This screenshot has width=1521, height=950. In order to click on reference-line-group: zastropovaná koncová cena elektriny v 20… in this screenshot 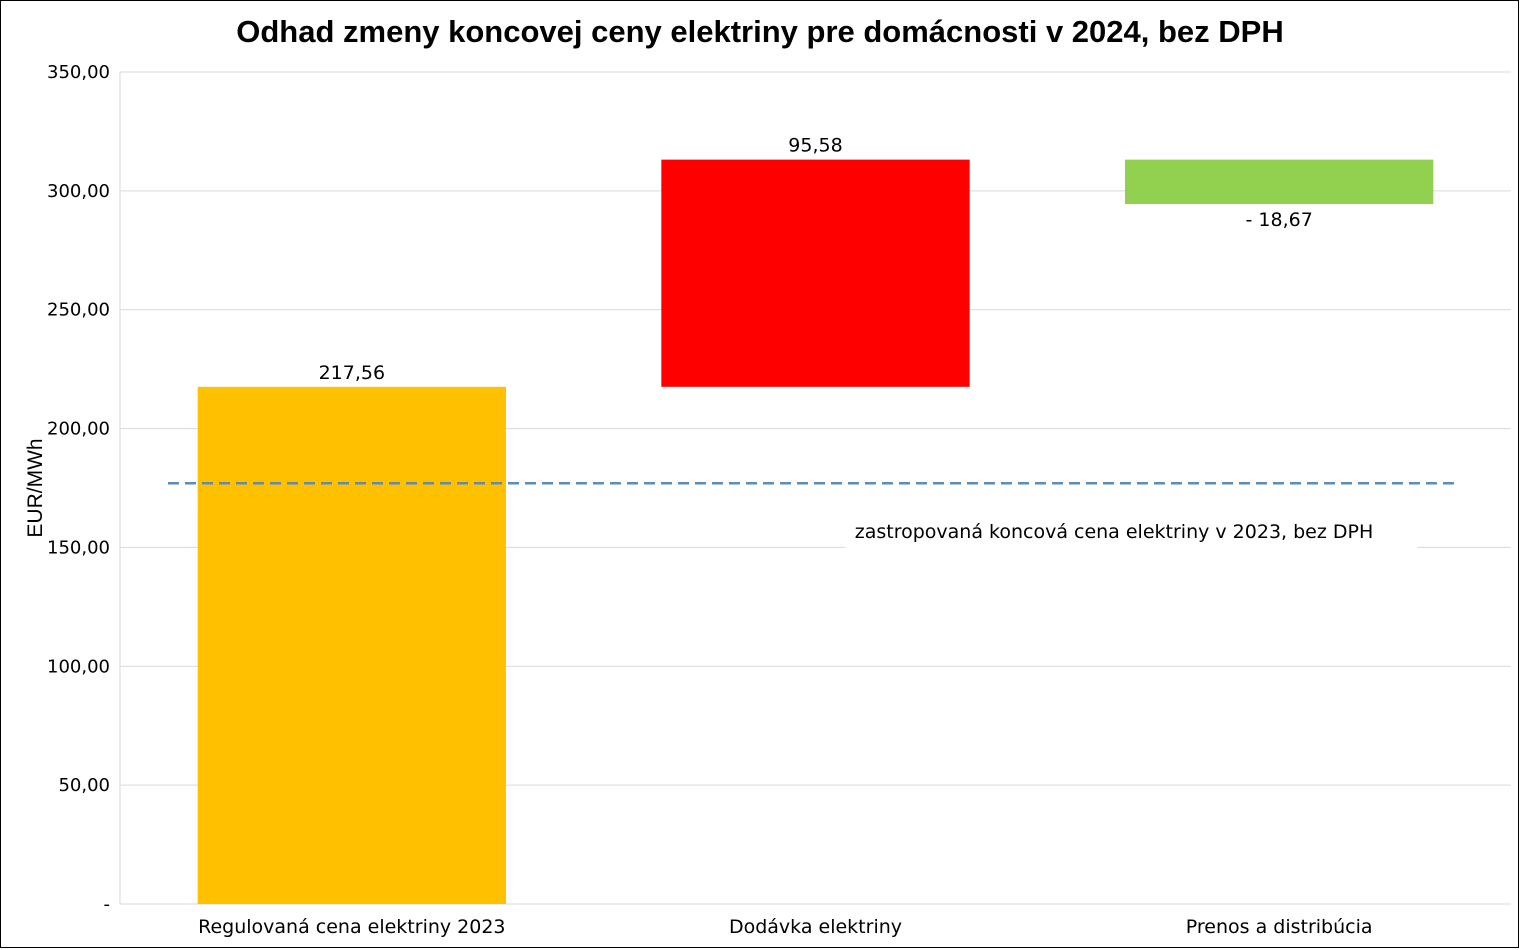, I will do `click(813, 515)`.